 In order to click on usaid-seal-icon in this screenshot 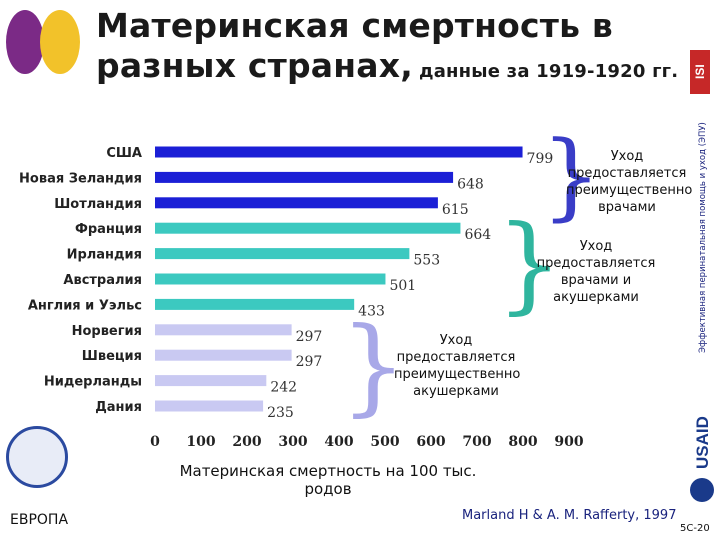, I will do `click(702, 490)`.